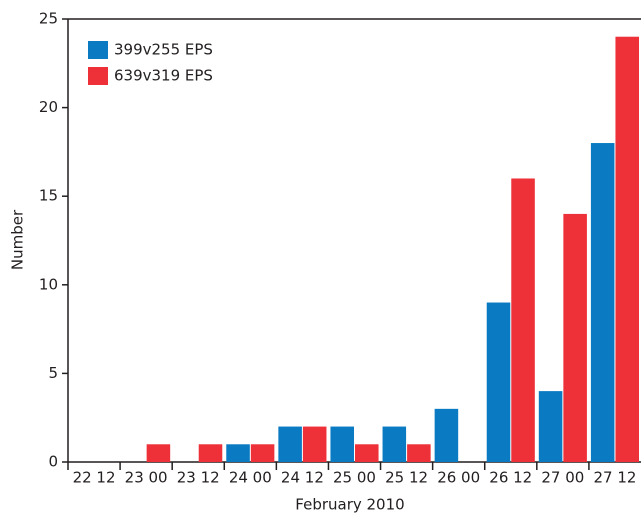 The width and height of the screenshot is (641, 521). I want to click on x-tick-label: 25 12, so click(406, 478).